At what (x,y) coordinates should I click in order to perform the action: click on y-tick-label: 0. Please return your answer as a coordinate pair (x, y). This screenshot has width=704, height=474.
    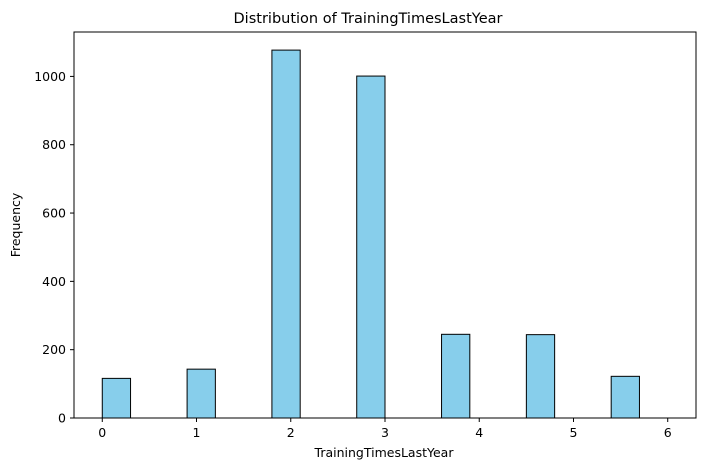
    Looking at the image, I should click on (62, 418).